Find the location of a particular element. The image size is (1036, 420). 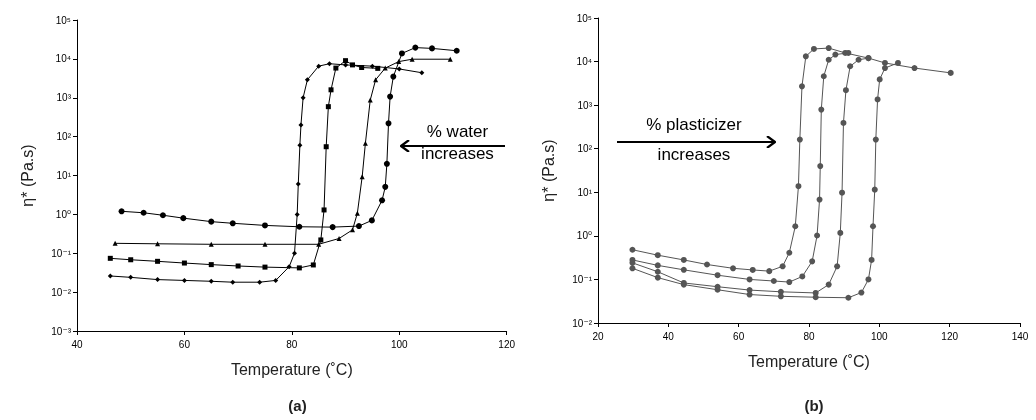

x-tick-label: 80 is located at coordinates (809, 336).